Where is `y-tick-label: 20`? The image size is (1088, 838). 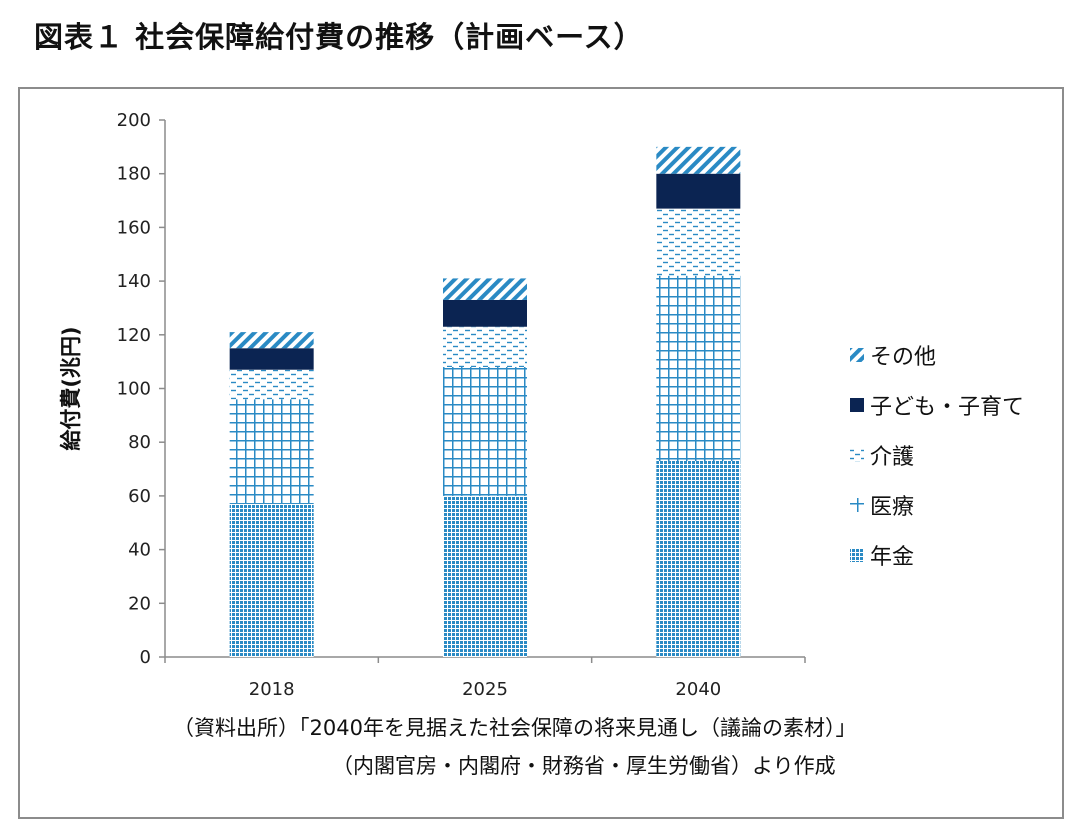 y-tick-label: 20 is located at coordinates (139, 603).